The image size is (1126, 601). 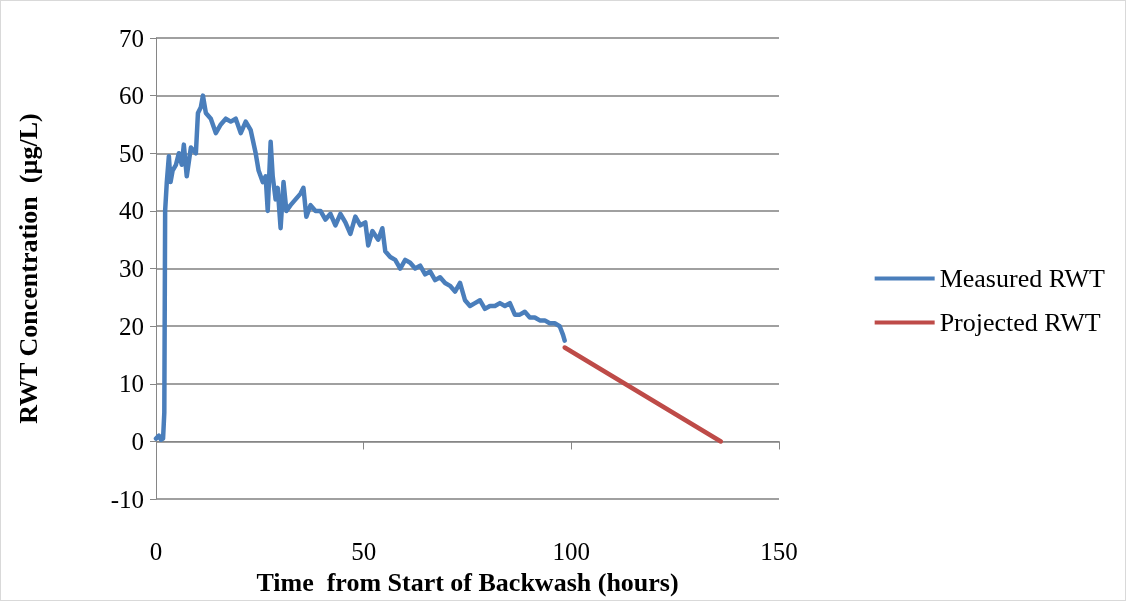 What do you see at coordinates (364, 552) in the screenshot?
I see `x-tick-label: 50` at bounding box center [364, 552].